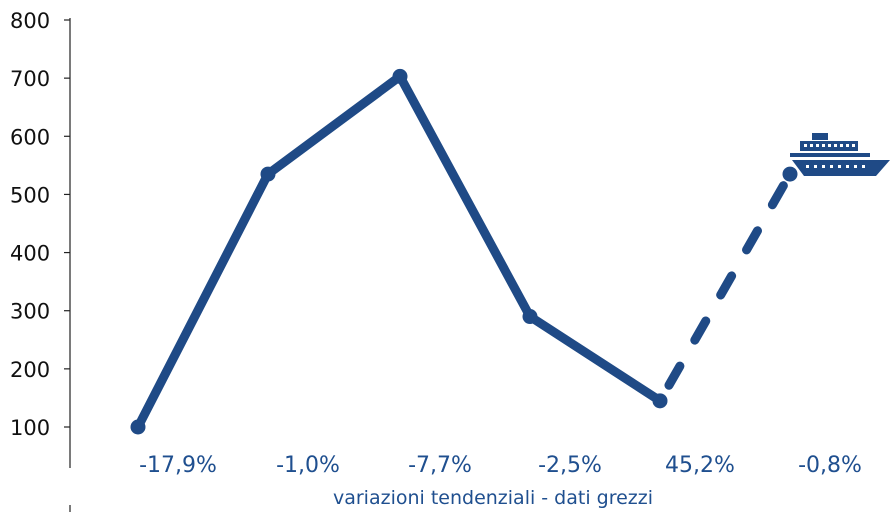  Describe the element at coordinates (440, 465) in the screenshot. I see `category-label: -7,7%` at that location.